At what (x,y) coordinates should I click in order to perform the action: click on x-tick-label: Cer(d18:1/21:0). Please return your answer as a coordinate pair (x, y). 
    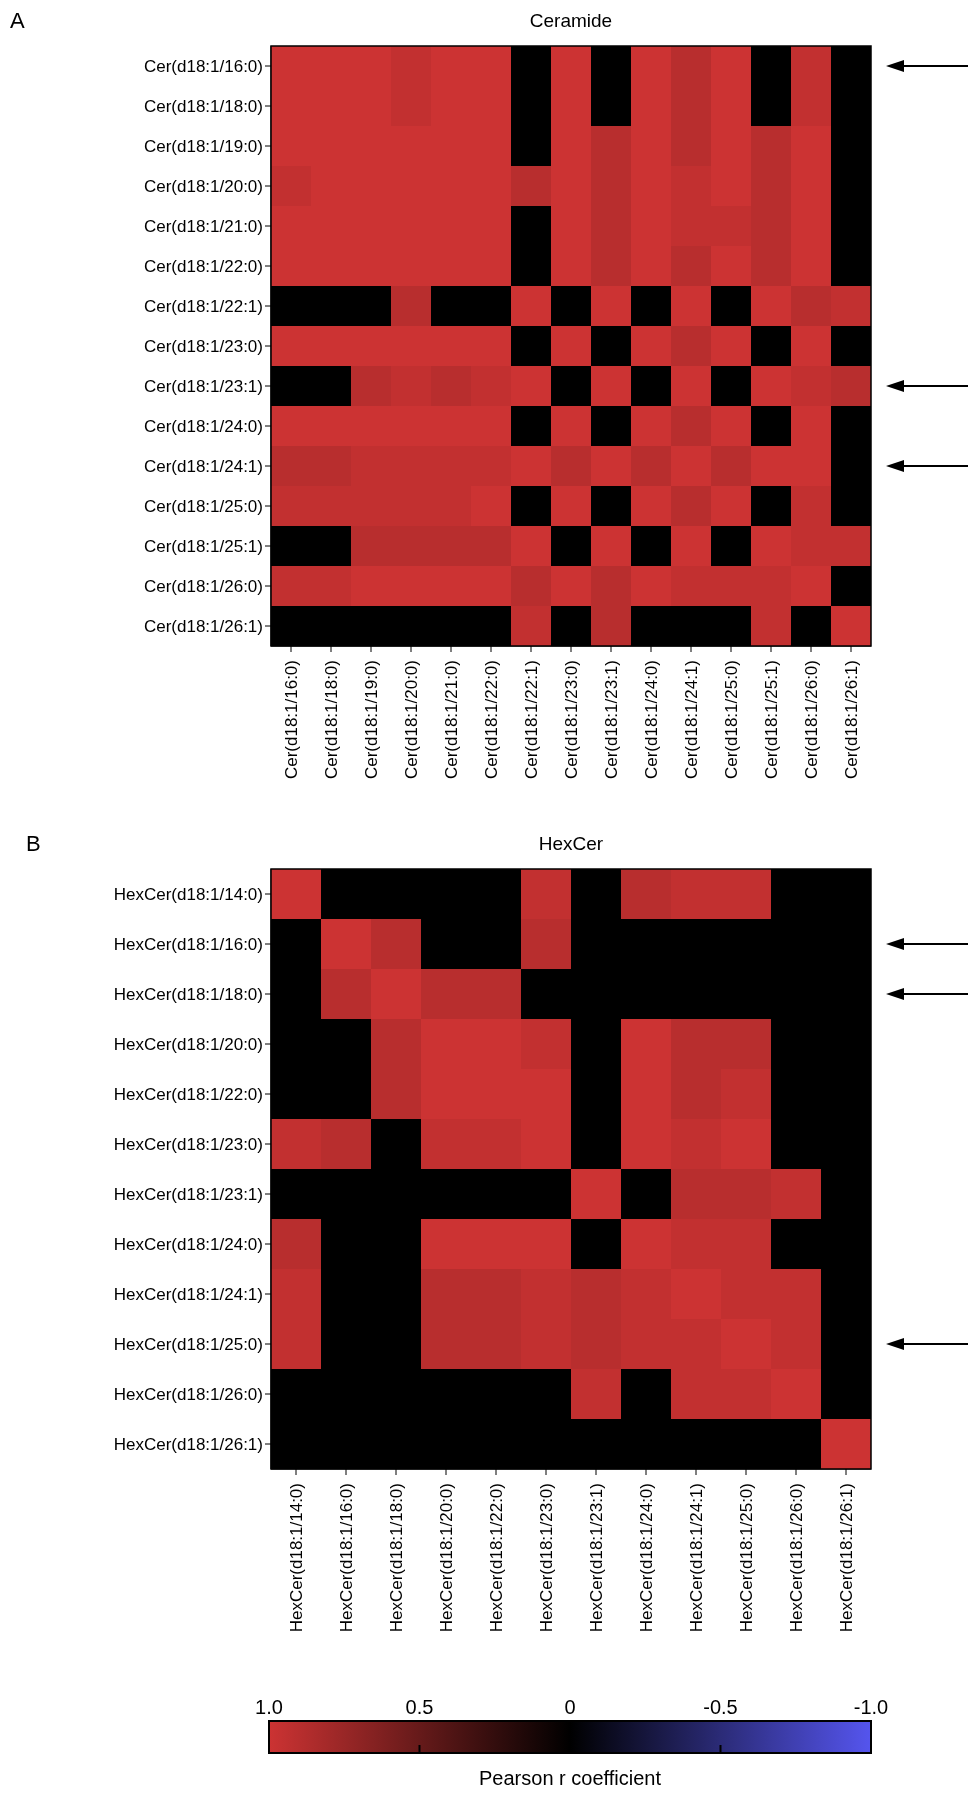
    Looking at the image, I should click on (451, 720).